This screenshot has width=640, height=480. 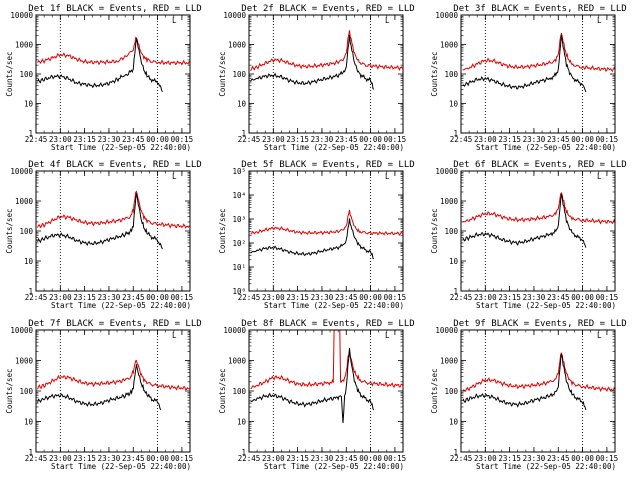 I want to click on panel-title: Det 4f BLACK = Events, RED = LLD, so click(x=114, y=165).